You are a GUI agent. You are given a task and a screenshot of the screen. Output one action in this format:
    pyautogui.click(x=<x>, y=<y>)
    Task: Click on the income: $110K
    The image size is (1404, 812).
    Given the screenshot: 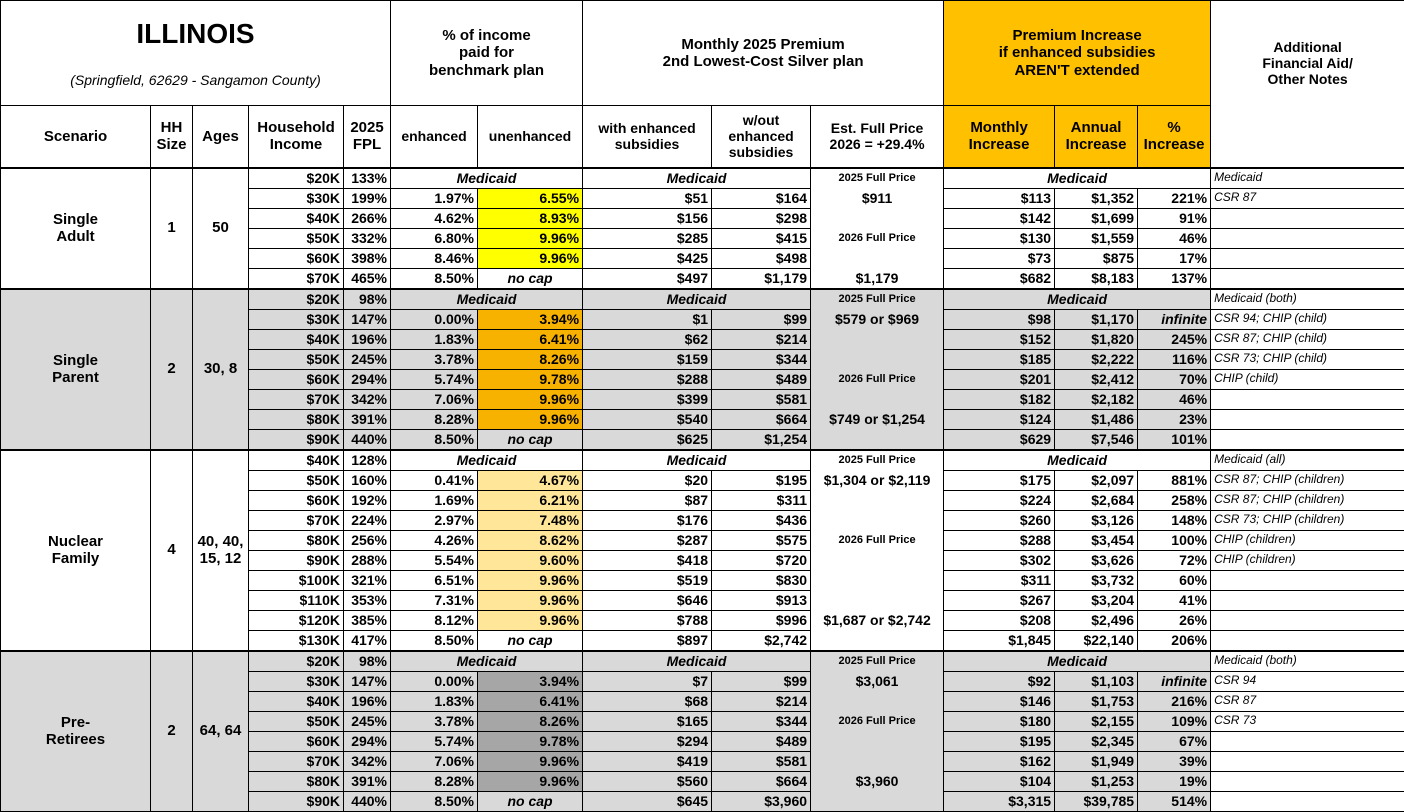 What is the action you would take?
    pyautogui.click(x=296, y=600)
    